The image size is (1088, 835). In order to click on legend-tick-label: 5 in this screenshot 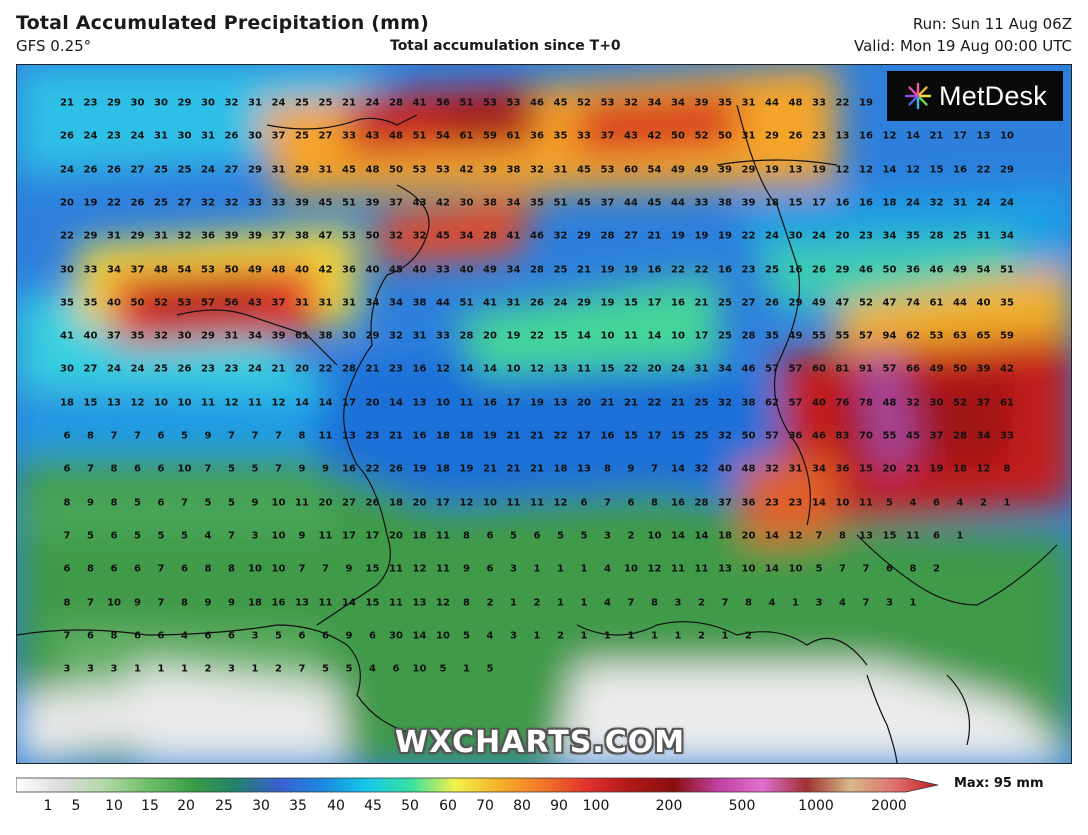, I will do `click(76, 806)`.